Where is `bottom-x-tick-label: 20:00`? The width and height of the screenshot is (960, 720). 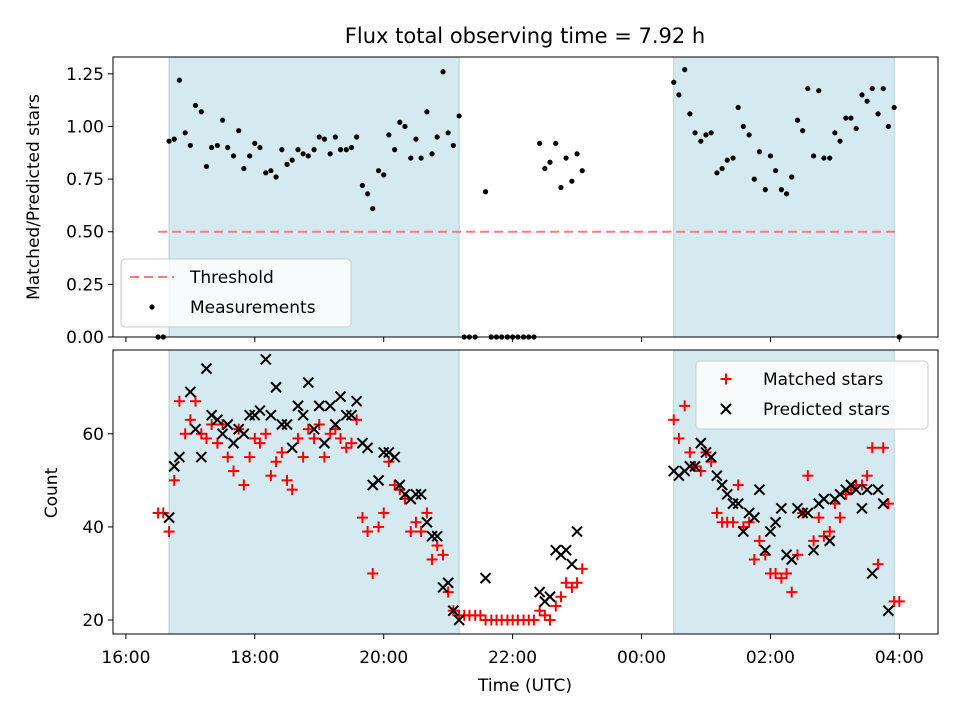 bottom-x-tick-label: 20:00 is located at coordinates (383, 658).